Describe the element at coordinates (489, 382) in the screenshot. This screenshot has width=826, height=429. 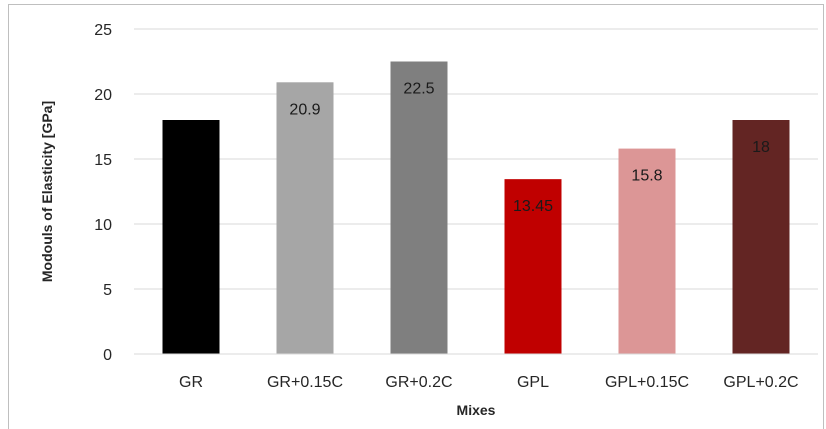
I see `x-axis-ticks: GR GR+0.15C GR+0.2C GPL GPL+0.15C GPL+0.2C` at that location.